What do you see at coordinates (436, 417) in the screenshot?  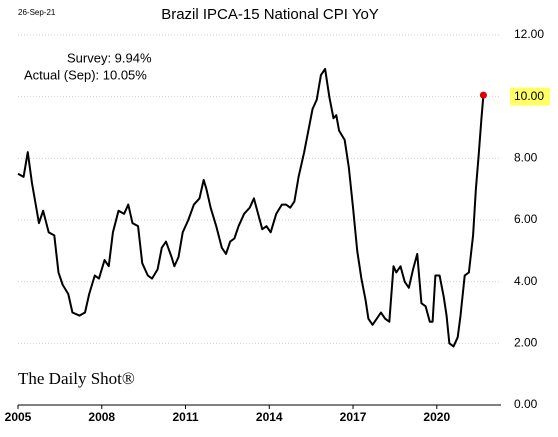 I see `x-tick-label: 2020` at bounding box center [436, 417].